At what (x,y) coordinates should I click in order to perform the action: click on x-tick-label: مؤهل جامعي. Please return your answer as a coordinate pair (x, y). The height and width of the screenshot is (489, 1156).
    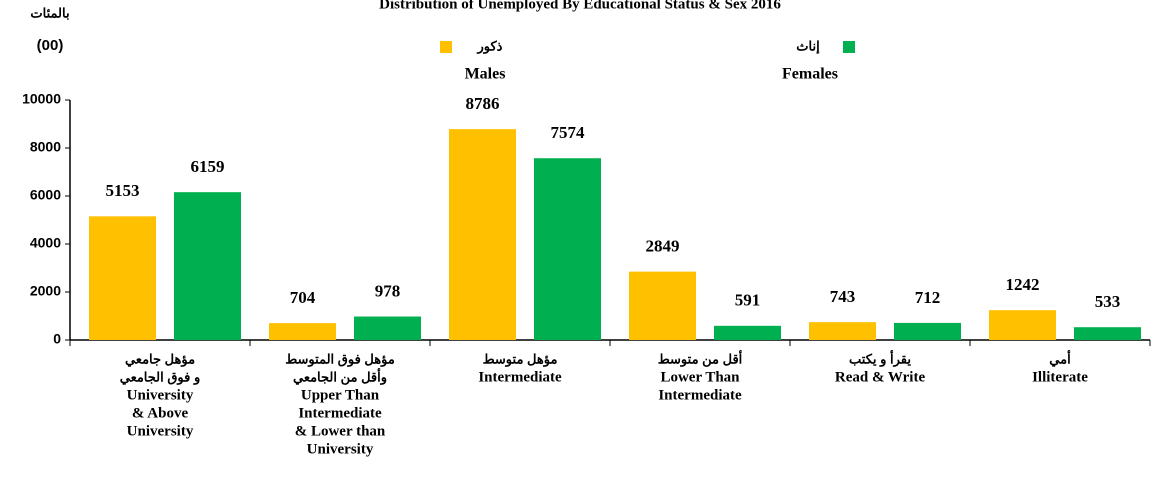
    Looking at the image, I should click on (160, 359).